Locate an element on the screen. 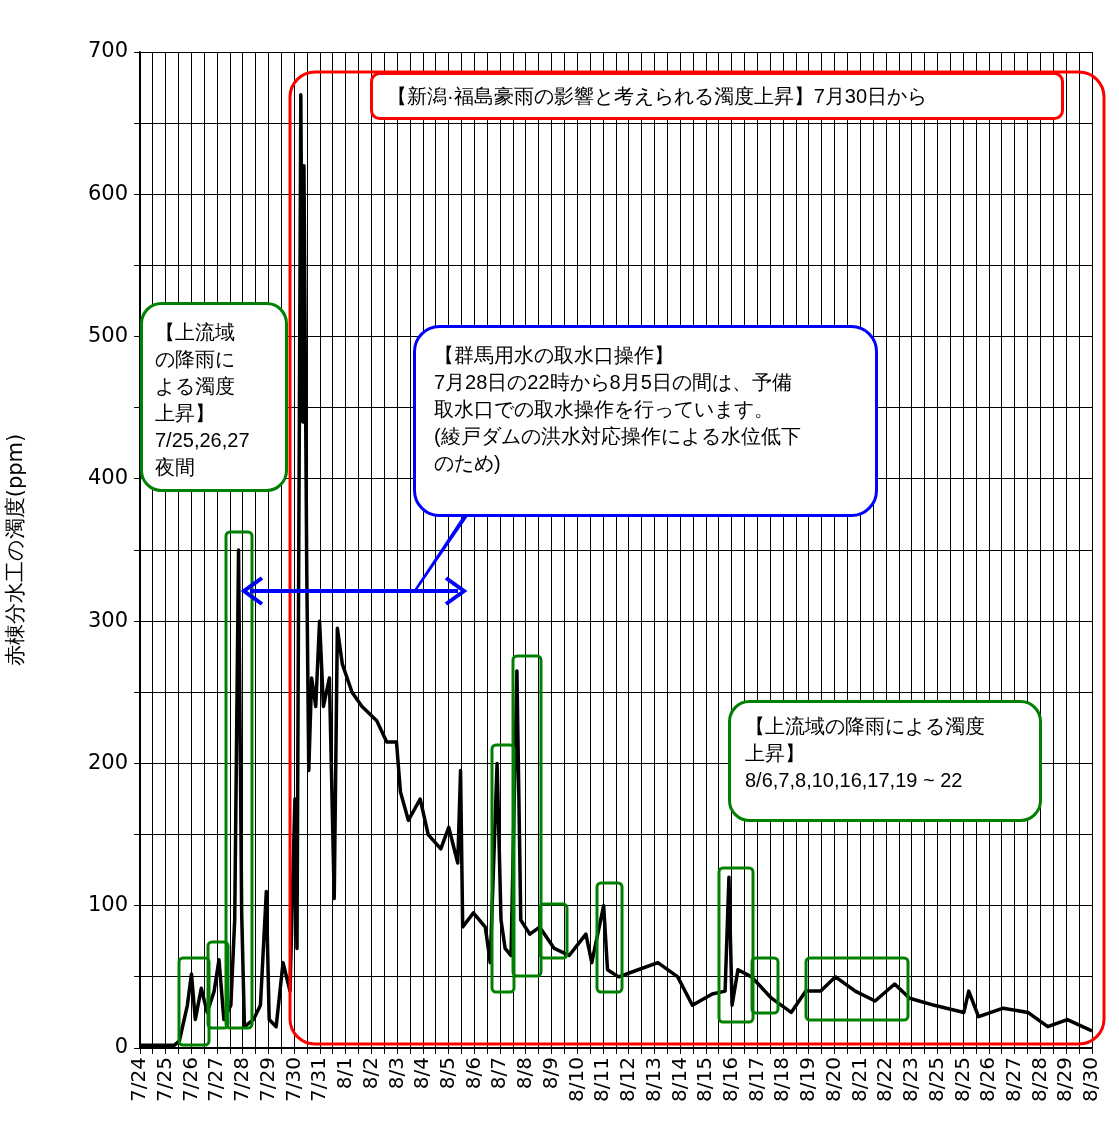 The height and width of the screenshot is (1147, 1119). x-tick-label: 7/26 is located at coordinates (189, 1079).